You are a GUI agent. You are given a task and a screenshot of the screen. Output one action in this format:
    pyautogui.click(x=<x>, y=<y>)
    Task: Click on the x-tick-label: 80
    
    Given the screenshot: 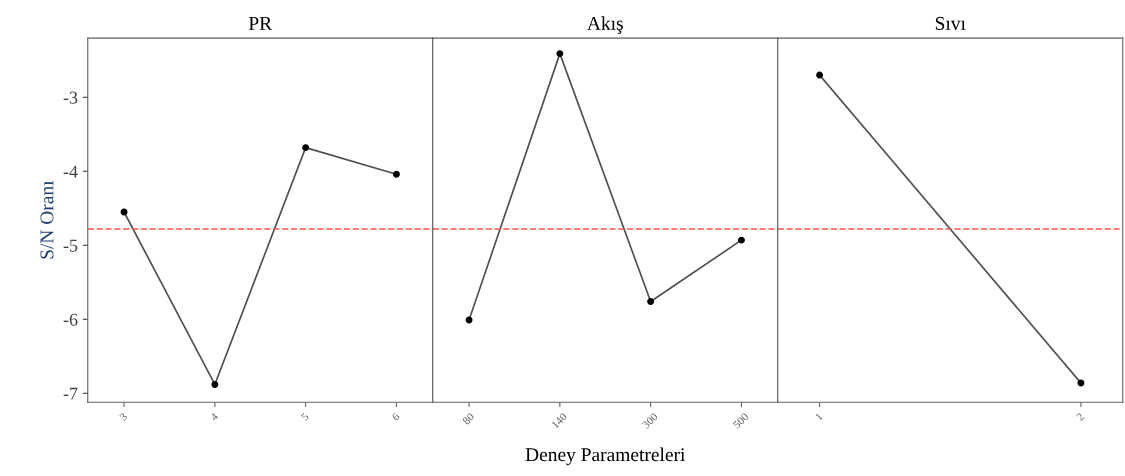 What is the action you would take?
    pyautogui.click(x=468, y=419)
    